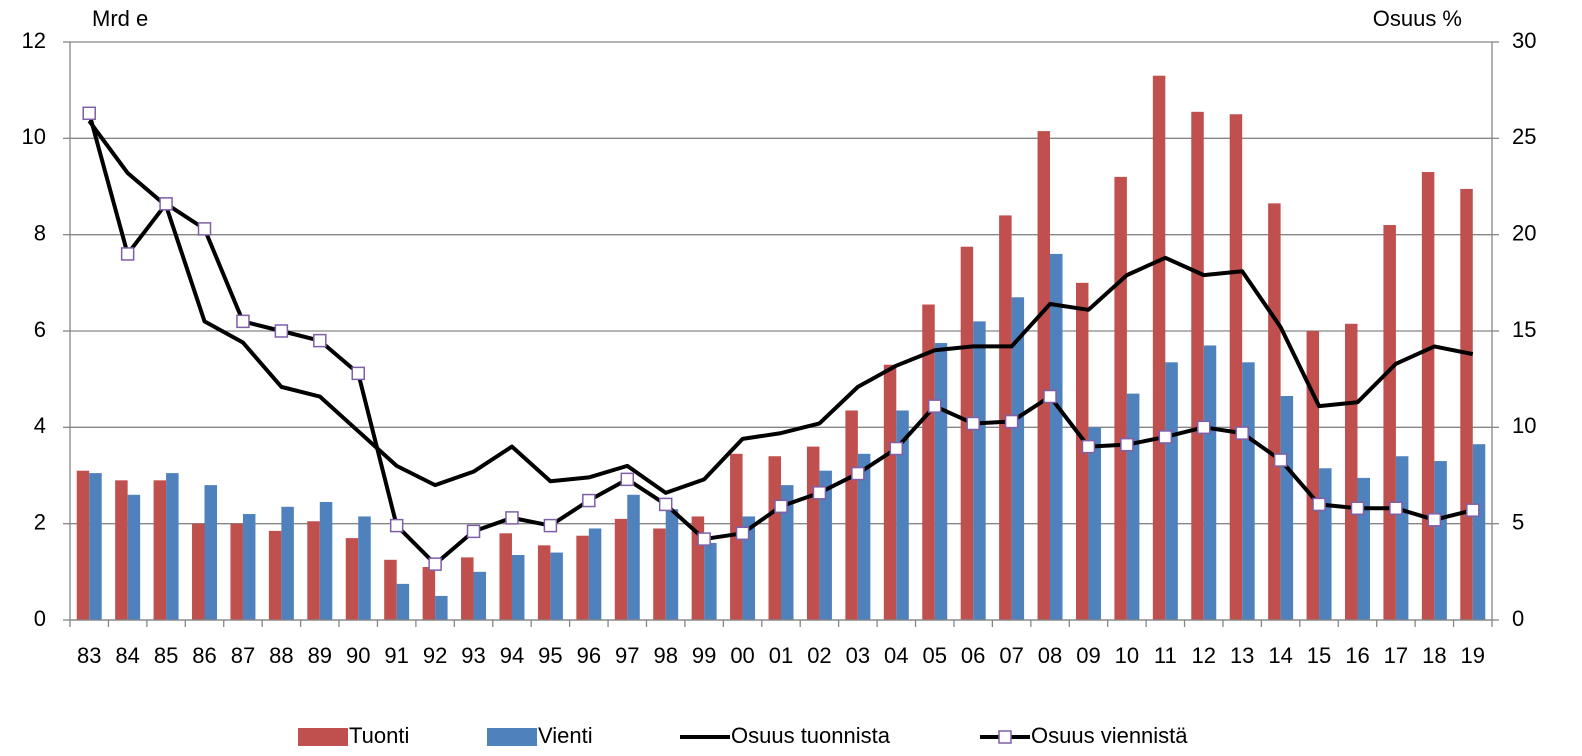 The height and width of the screenshot is (756, 1582). What do you see at coordinates (1357, 655) in the screenshot?
I see `x-tick-label: 16` at bounding box center [1357, 655].